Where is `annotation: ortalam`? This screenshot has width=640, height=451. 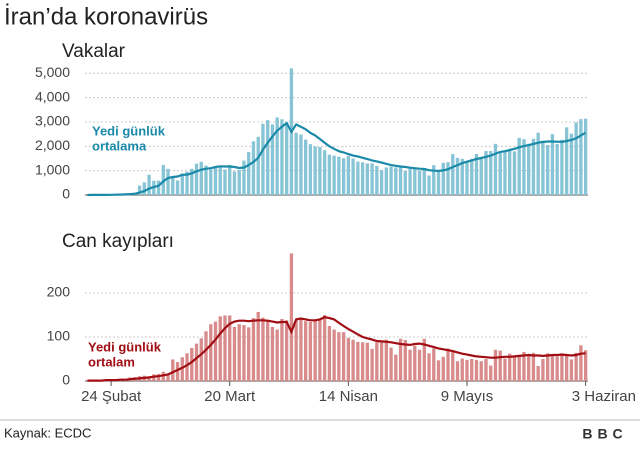
annotation: ortalam is located at coordinates (111, 361).